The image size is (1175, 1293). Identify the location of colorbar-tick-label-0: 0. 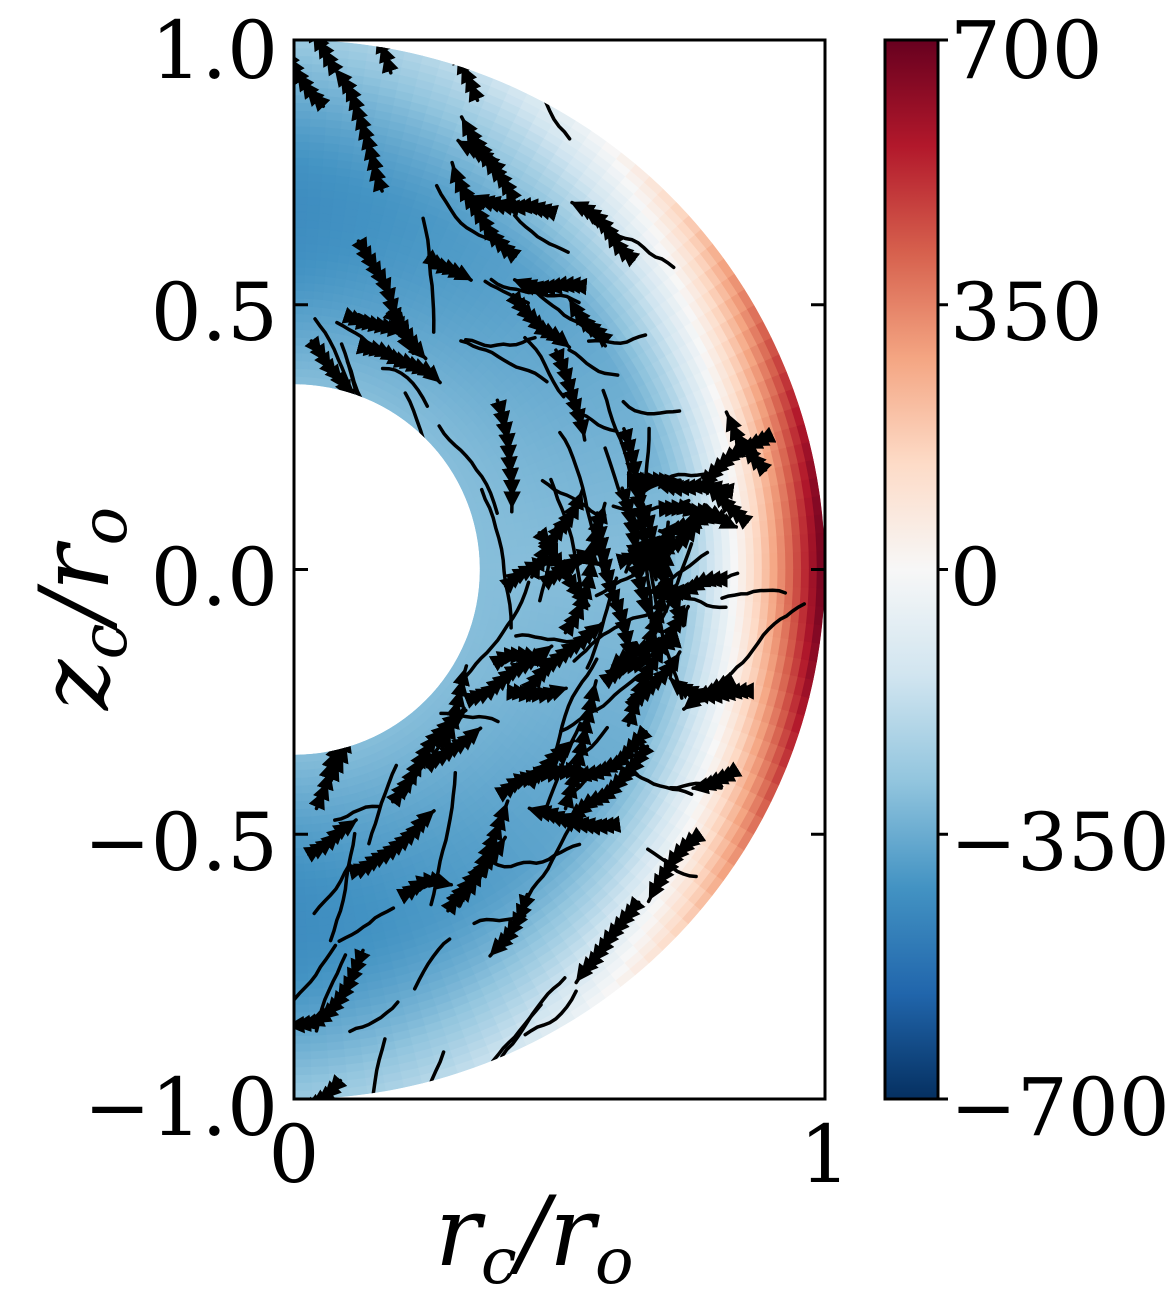
(975, 577).